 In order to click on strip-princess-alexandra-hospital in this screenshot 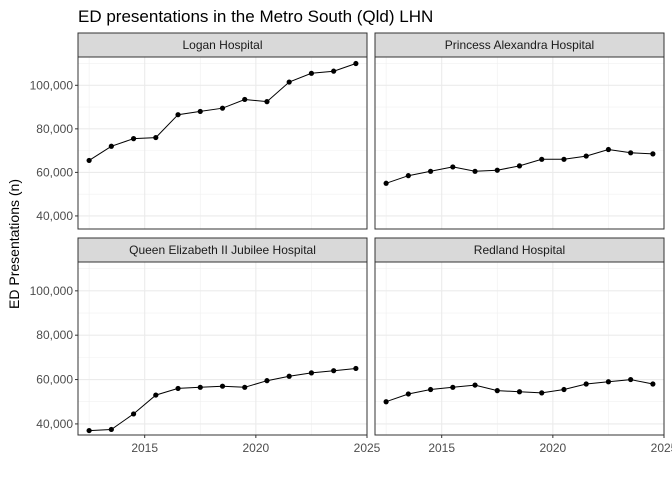, I will do `click(519, 45)`.